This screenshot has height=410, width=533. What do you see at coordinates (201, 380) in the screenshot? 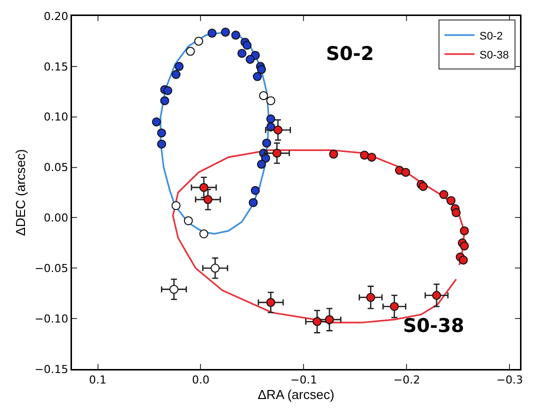
I see `x-tick-label: 0.0` at bounding box center [201, 380].